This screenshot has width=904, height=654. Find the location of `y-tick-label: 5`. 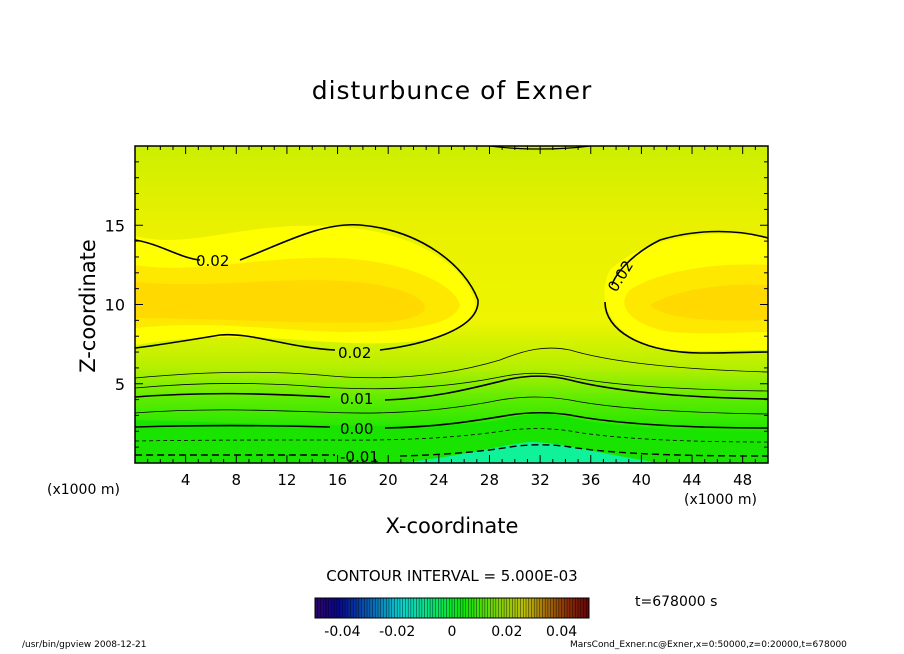

y-tick-label: 5 is located at coordinates (120, 384).